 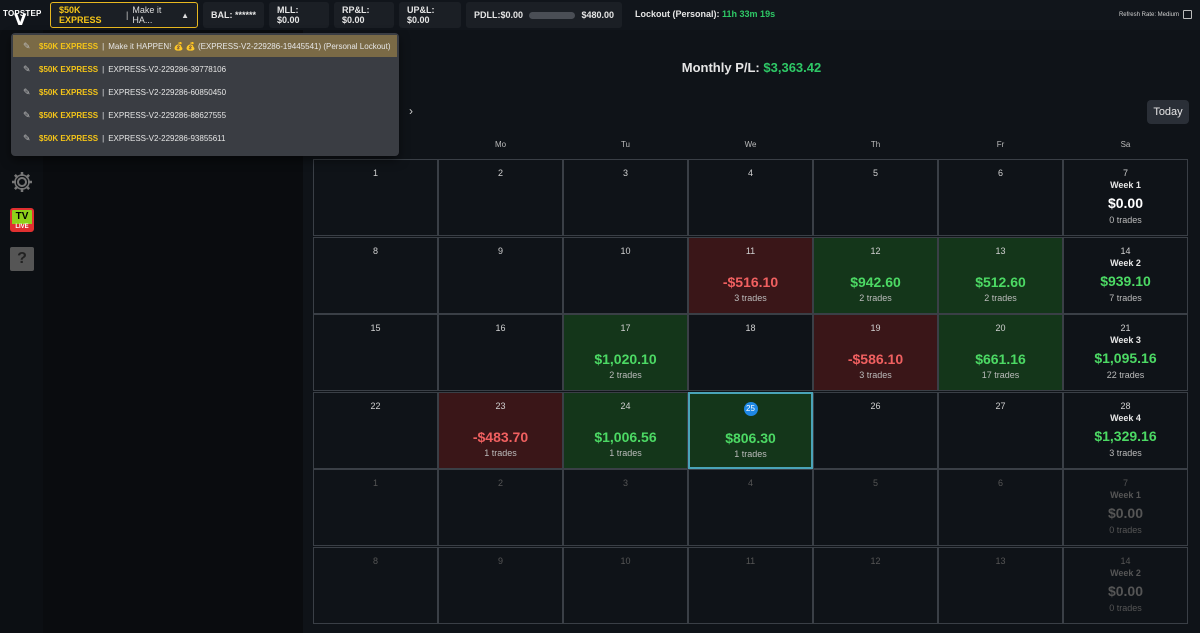 I want to click on day-number: 3, so click(x=625, y=483).